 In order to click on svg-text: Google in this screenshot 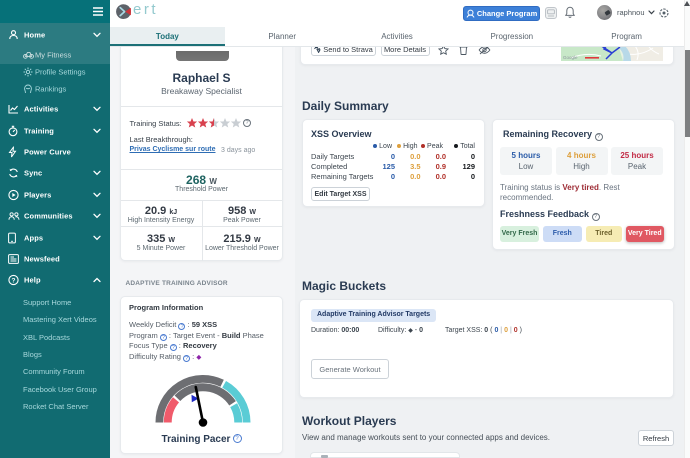, I will do `click(570, 57)`.